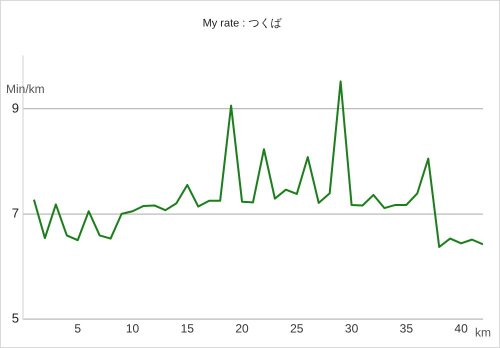  What do you see at coordinates (15, 108) in the screenshot?
I see `y-tick-label: 9` at bounding box center [15, 108].